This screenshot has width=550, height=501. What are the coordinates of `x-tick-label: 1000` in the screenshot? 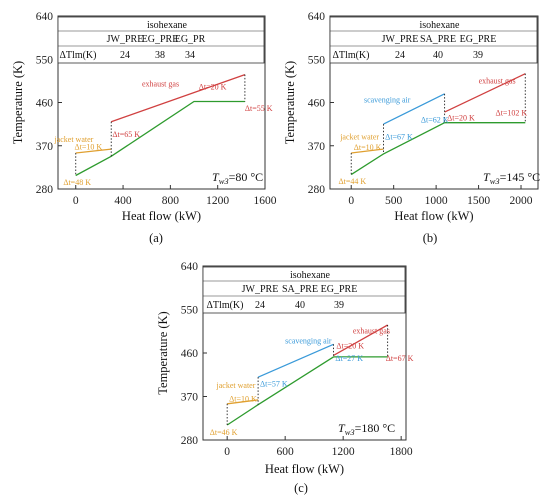 It's located at (436, 201).